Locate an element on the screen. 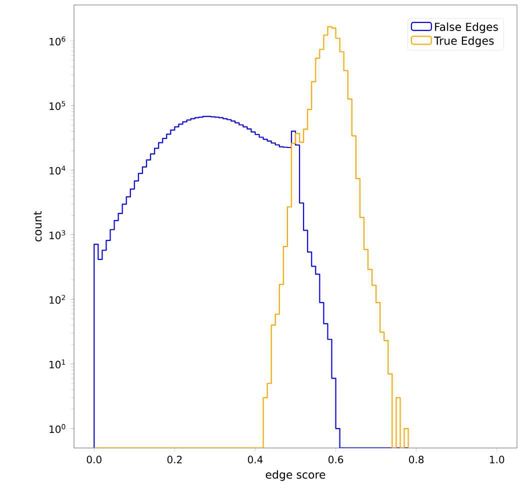  legend-label: True Edges is located at coordinates (464, 41).